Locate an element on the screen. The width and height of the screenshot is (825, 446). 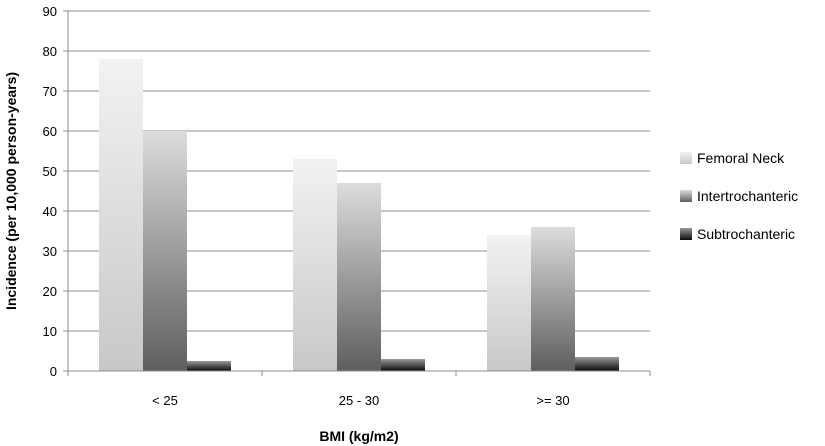
y-tick-label: 60 is located at coordinates (50, 131).